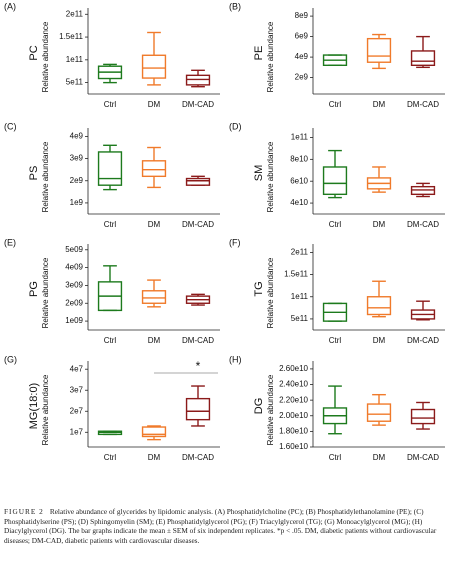  What do you see at coordinates (77, 410) in the screenshot?
I see `y-tick-label: 2e7` at bounding box center [77, 410].